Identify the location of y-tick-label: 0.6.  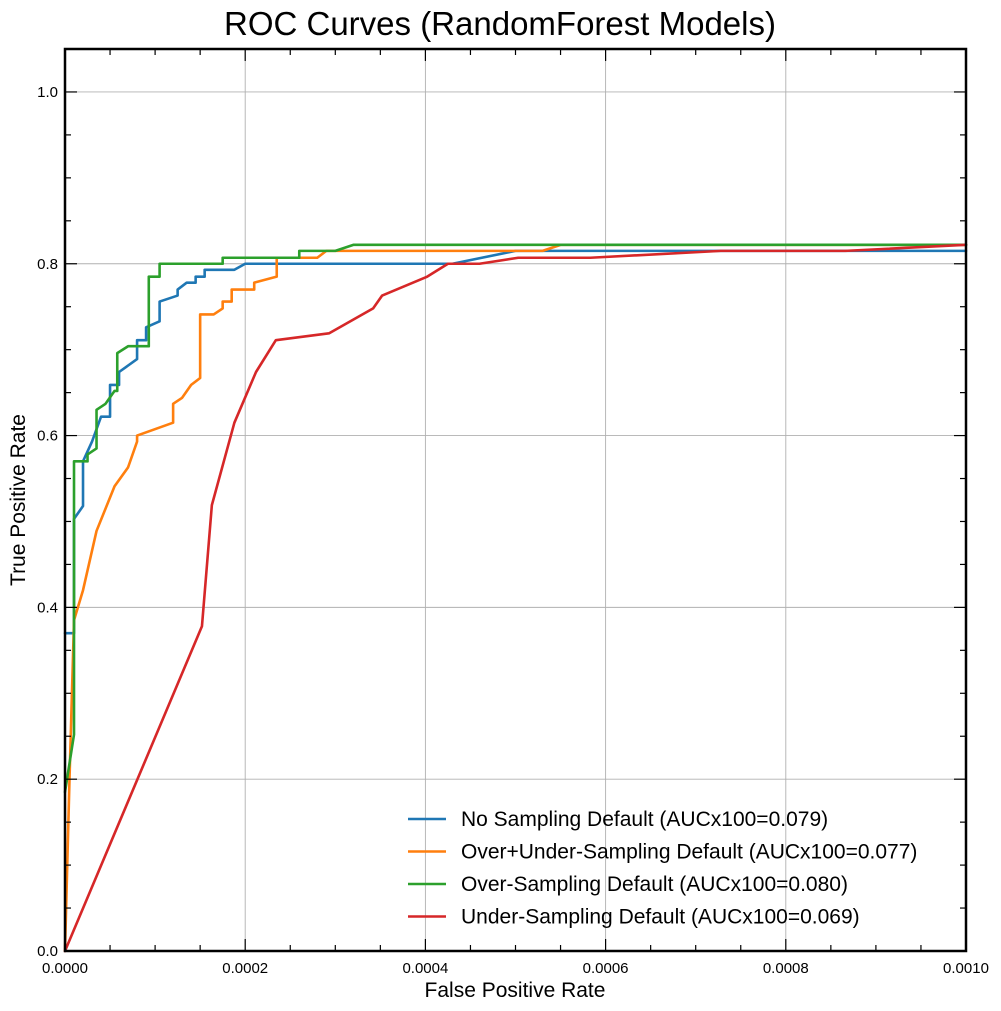
(47, 436).